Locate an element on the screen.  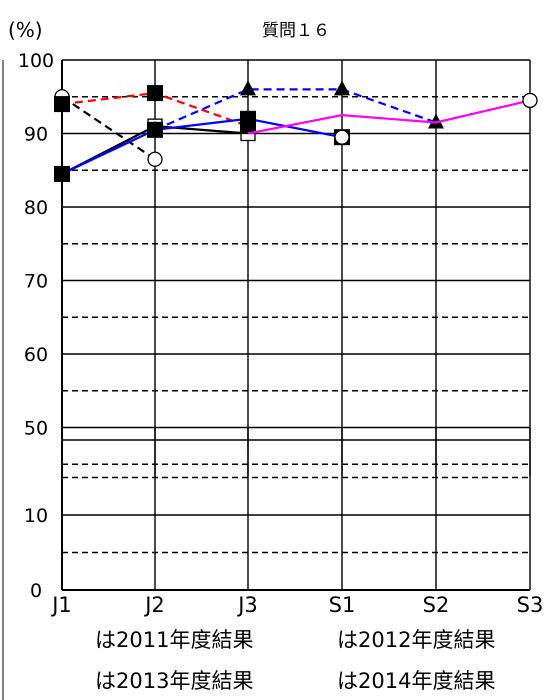
y-tick-label: 90 is located at coordinates (36, 135).